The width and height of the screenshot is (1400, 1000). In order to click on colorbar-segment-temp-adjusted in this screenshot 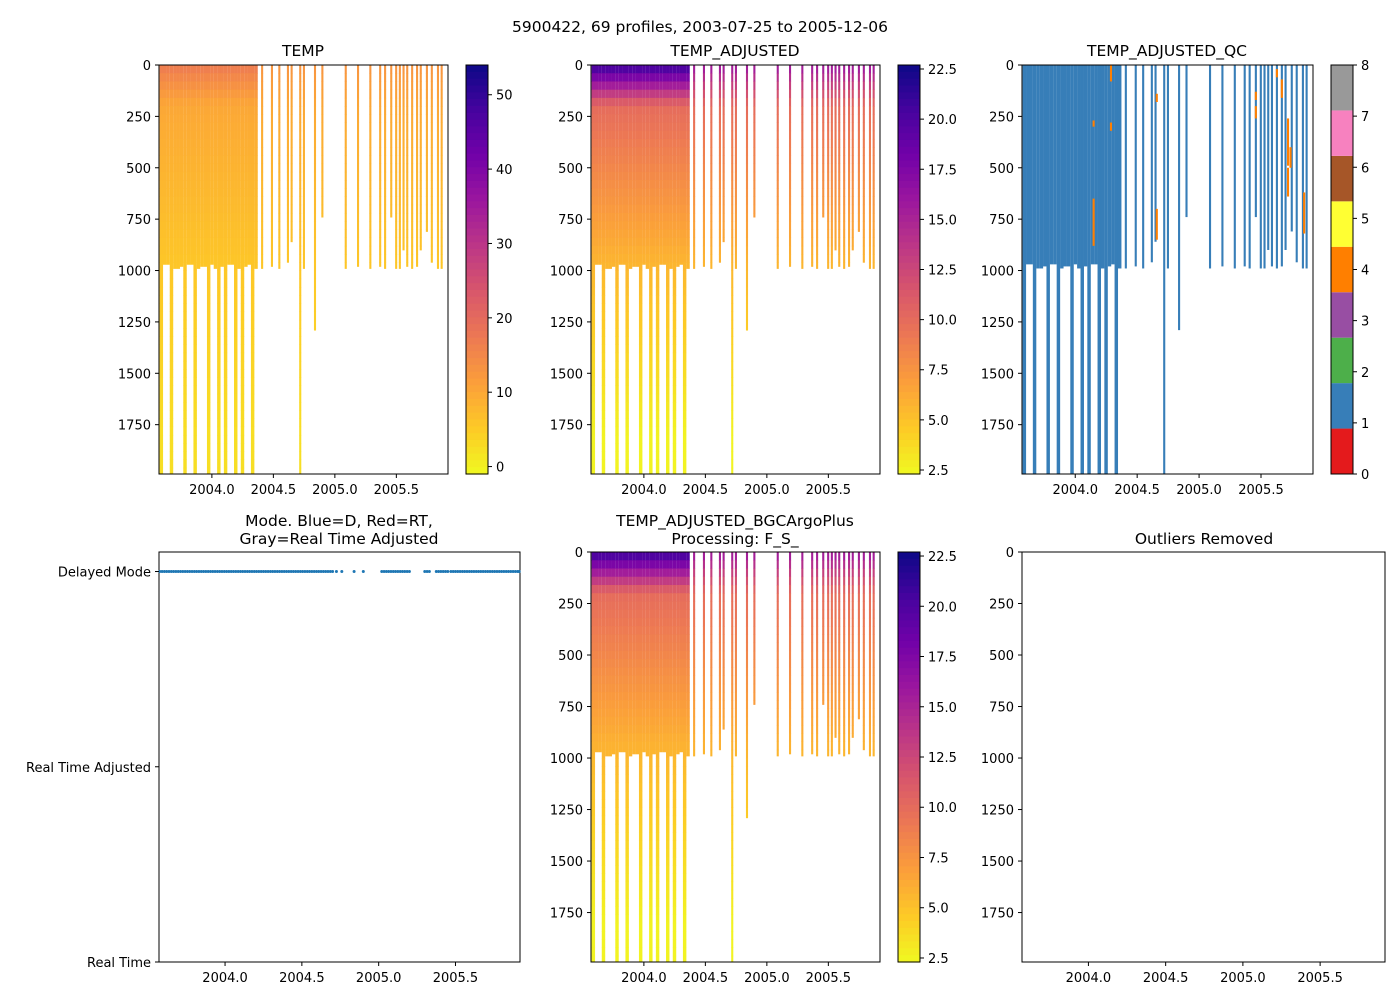, I will do `click(909, 416)`.